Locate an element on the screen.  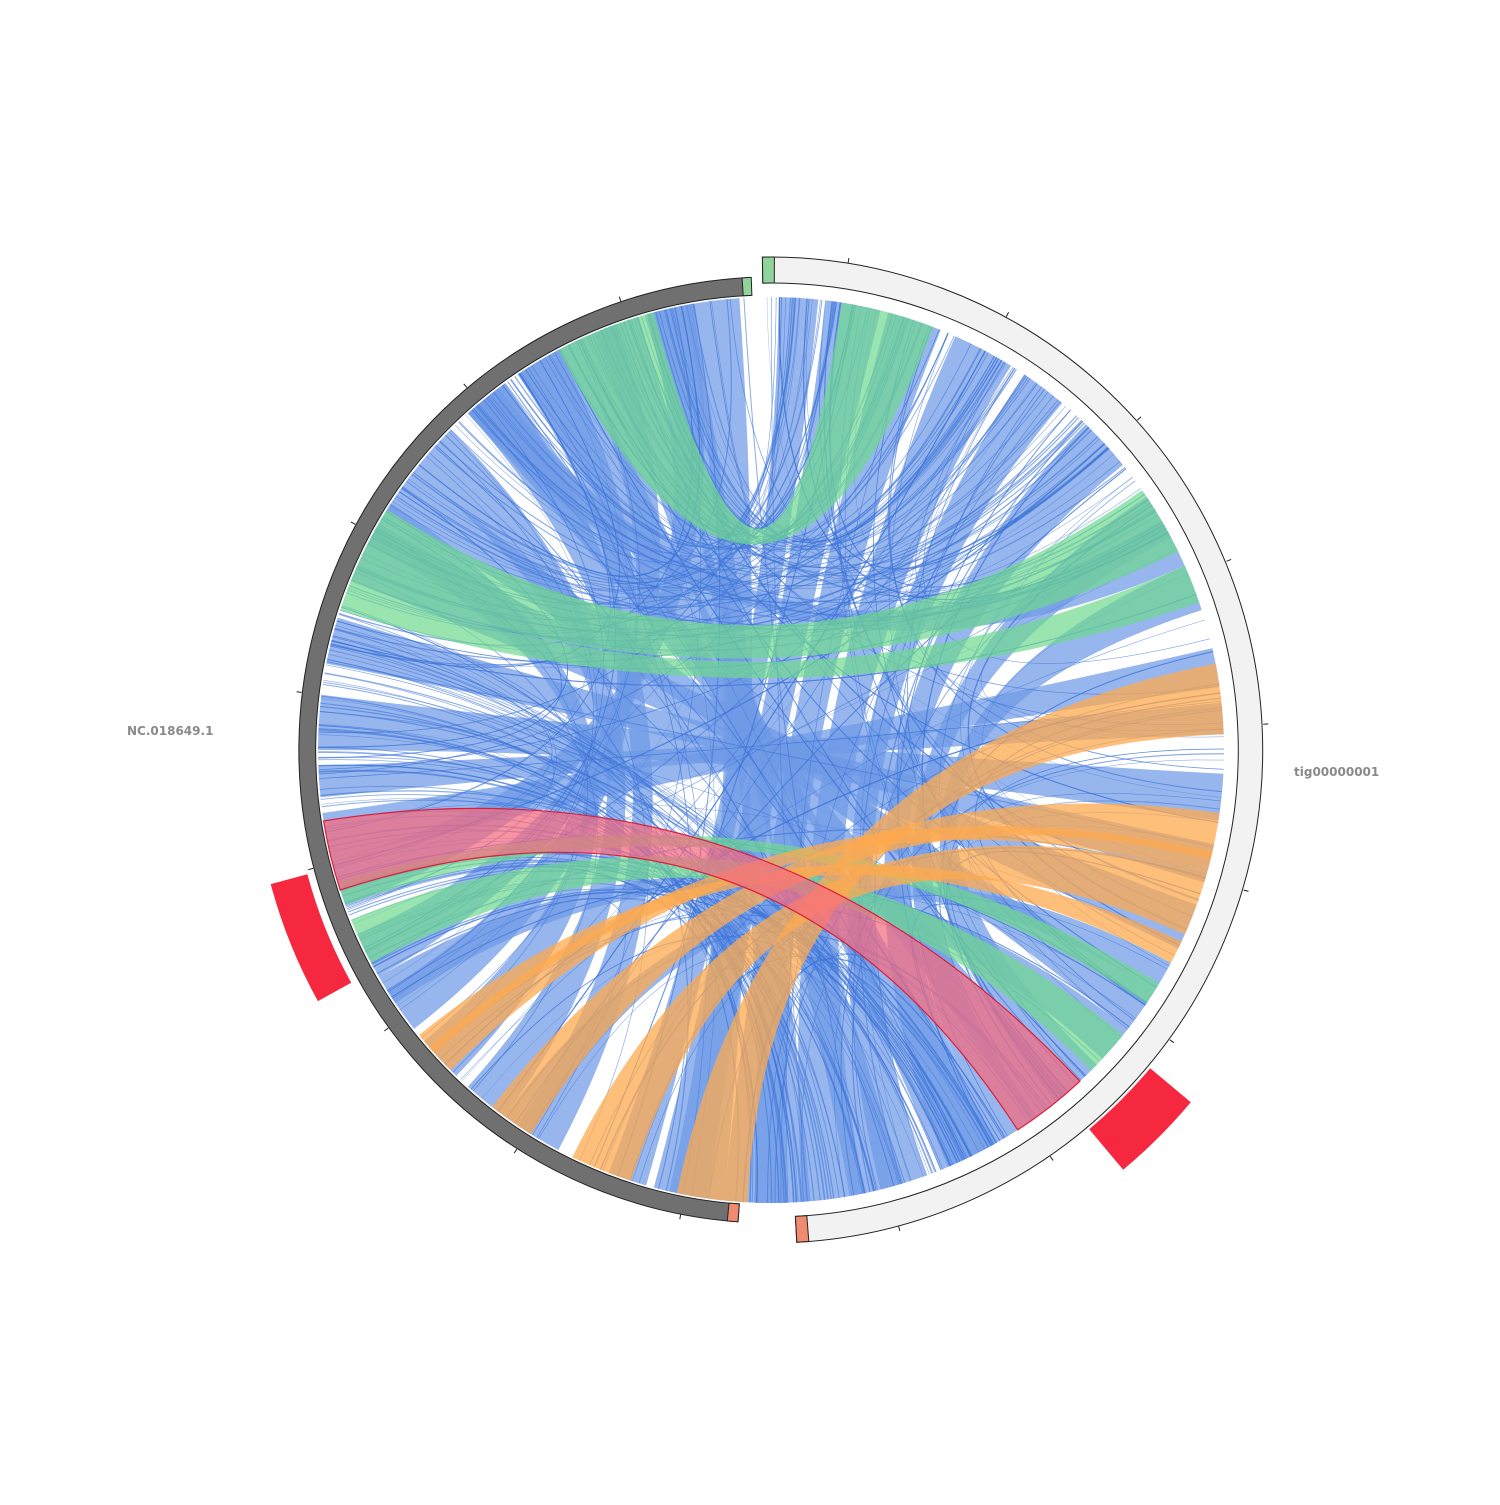
ideogram-right-end-marker is located at coordinates (801, 1229).